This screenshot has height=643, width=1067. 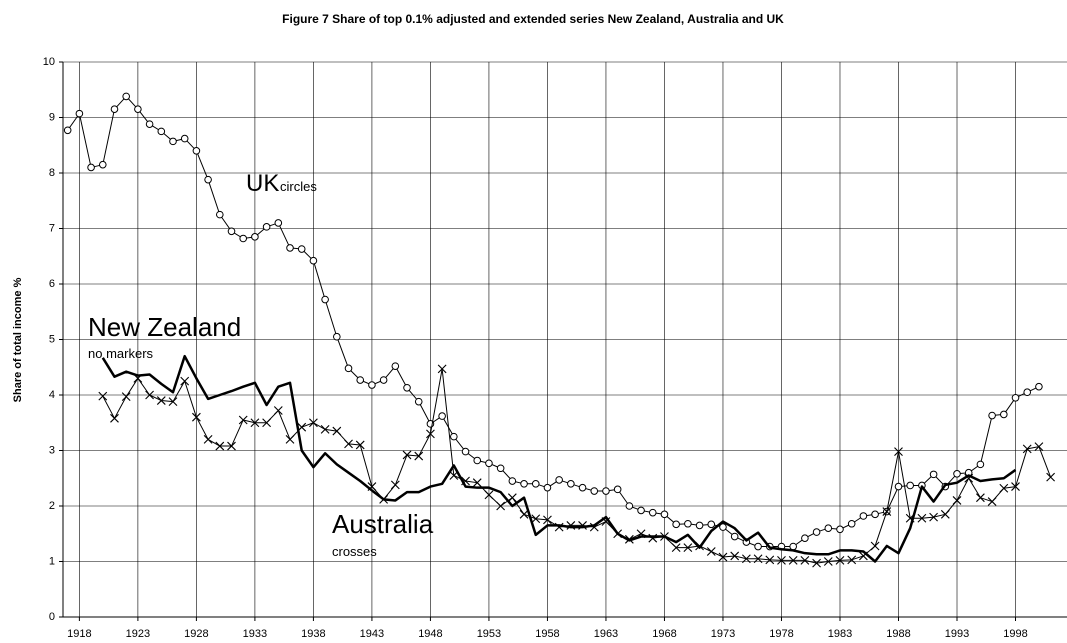 What do you see at coordinates (49, 62) in the screenshot?
I see `y-tick-label: 10` at bounding box center [49, 62].